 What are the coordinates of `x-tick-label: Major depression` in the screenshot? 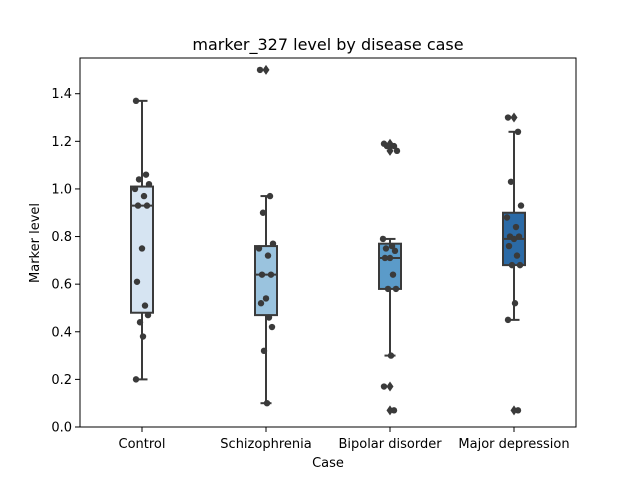 It's located at (513, 444).